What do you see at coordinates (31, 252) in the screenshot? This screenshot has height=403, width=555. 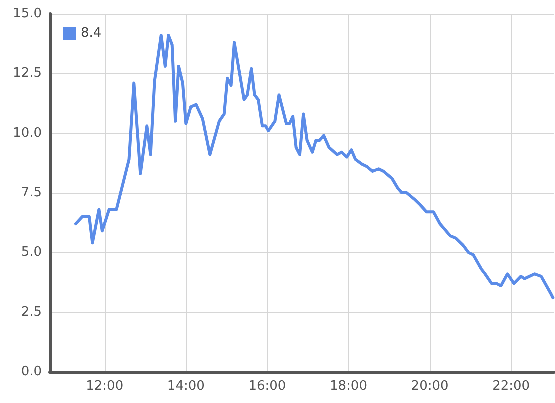 I see `y-tick-label: 5.0` at bounding box center [31, 252].